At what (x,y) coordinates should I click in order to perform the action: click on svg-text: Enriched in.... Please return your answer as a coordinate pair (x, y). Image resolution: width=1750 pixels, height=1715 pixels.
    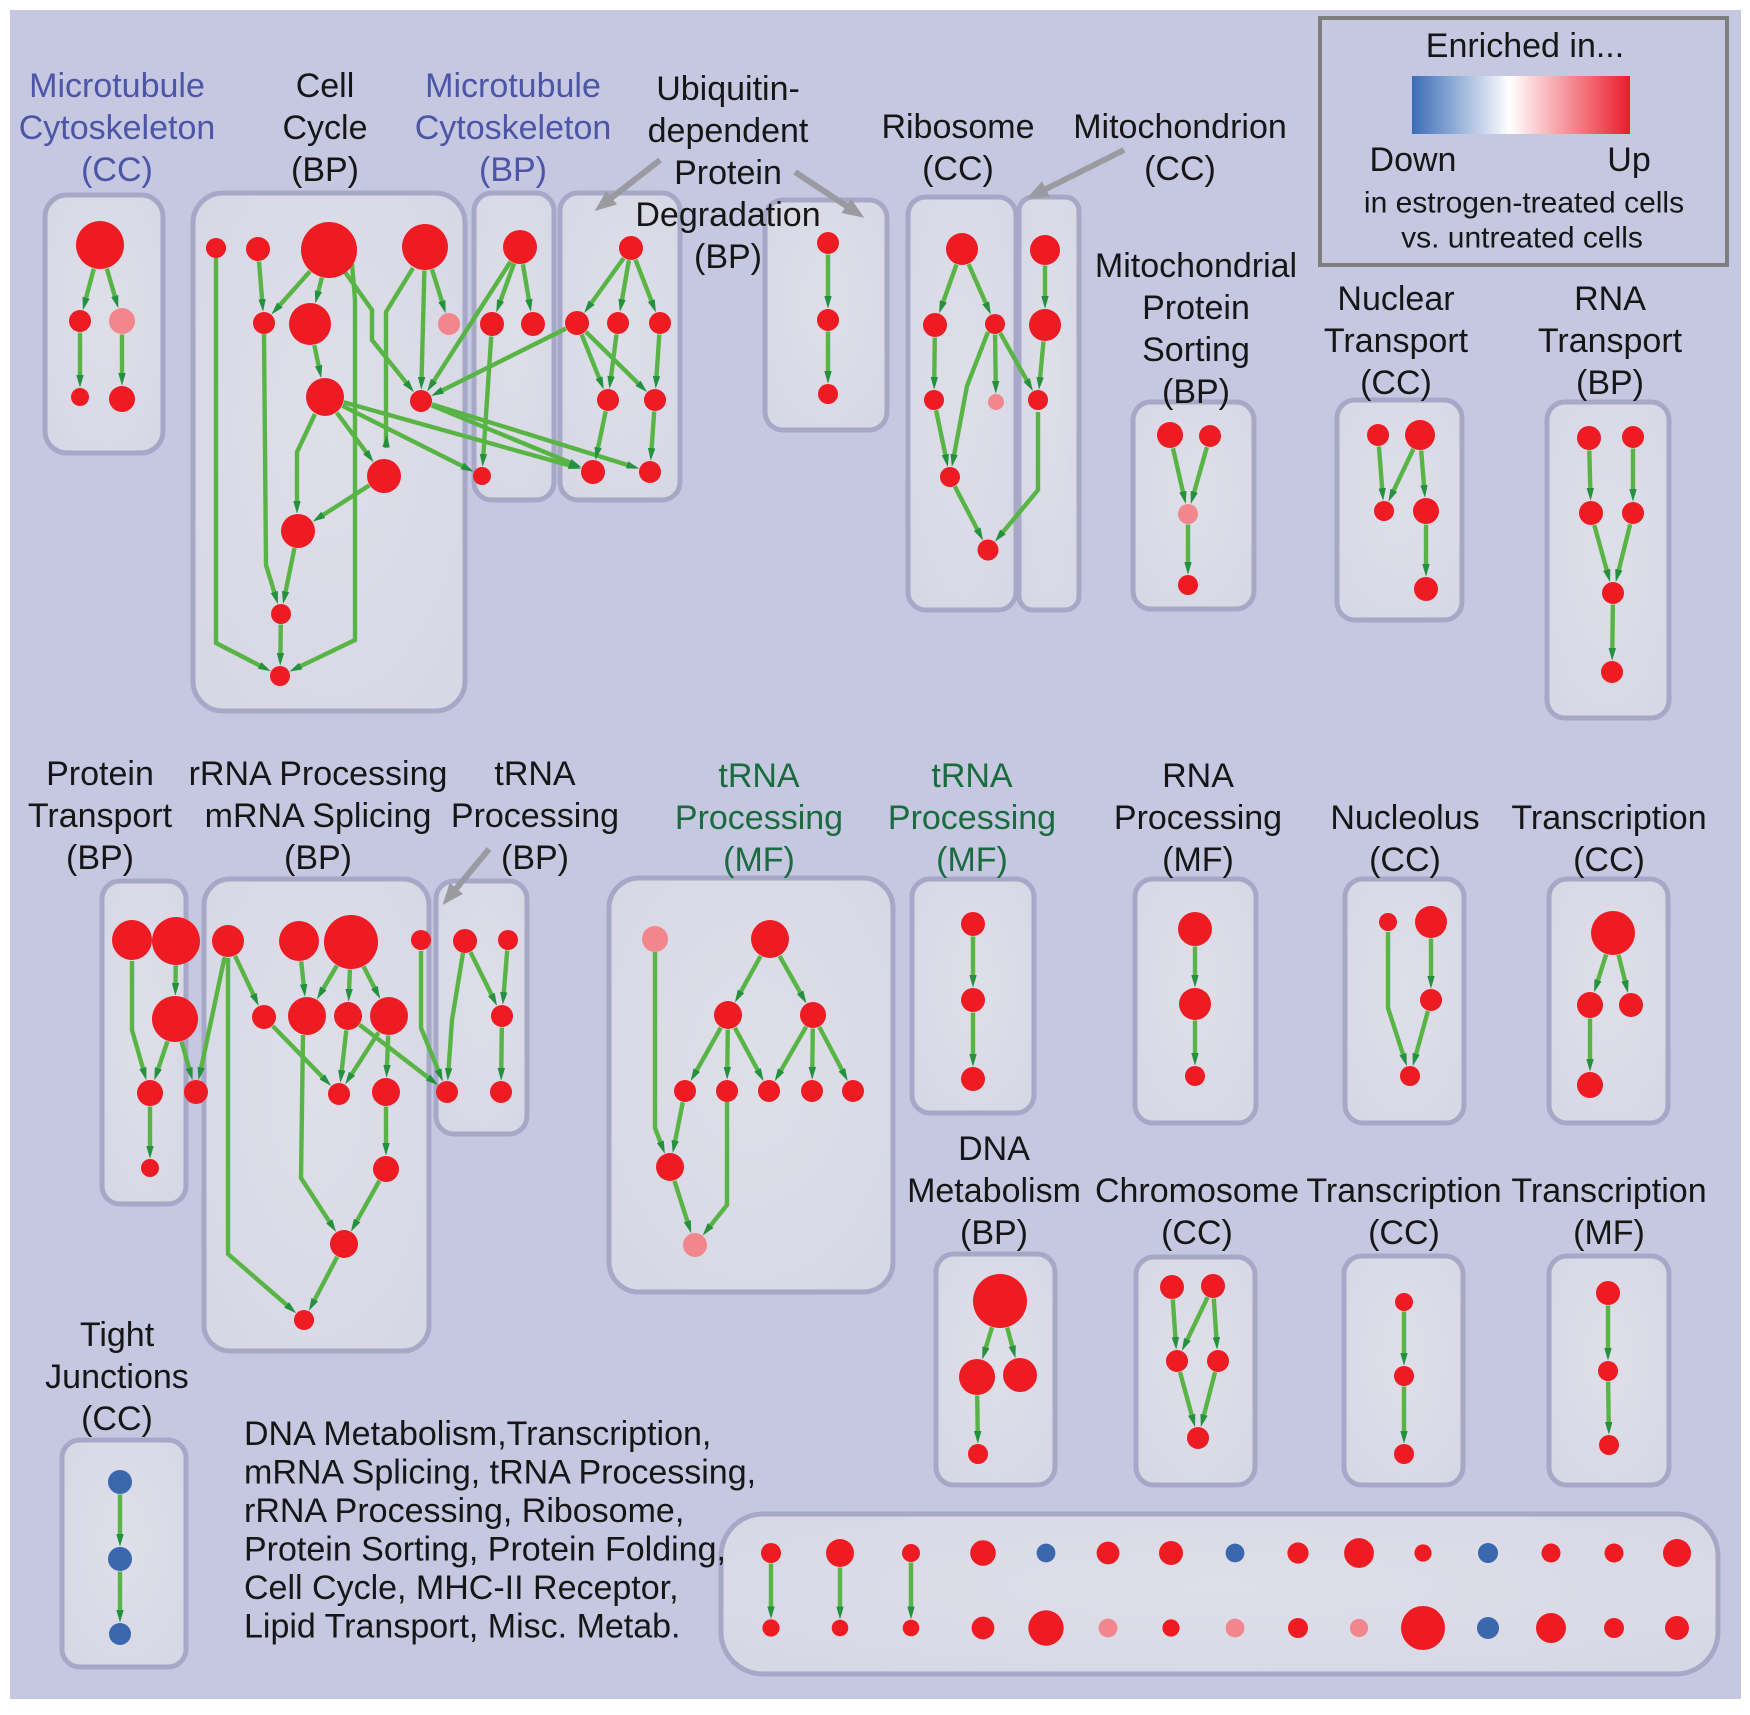
    Looking at the image, I should click on (1525, 46).